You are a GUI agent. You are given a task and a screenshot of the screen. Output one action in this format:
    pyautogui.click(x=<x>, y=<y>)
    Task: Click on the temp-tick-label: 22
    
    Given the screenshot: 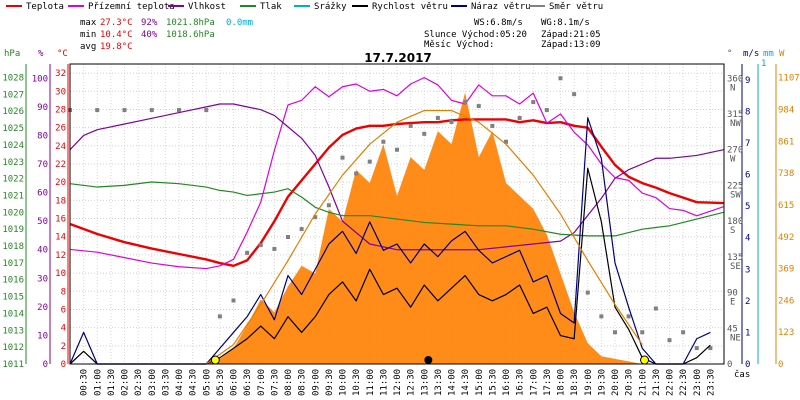 What is the action you would take?
    pyautogui.click(x=60, y=165)
    